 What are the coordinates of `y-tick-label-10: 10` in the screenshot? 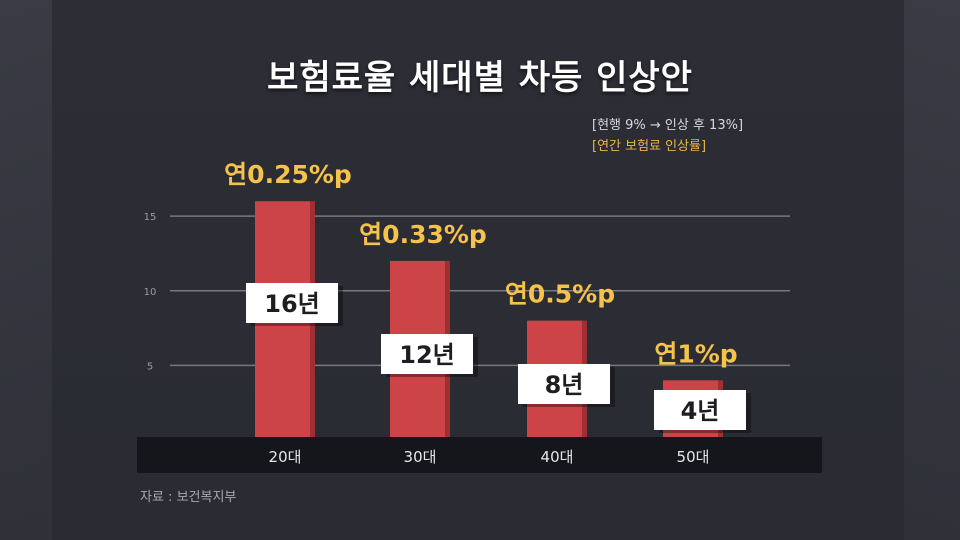 It's located at (150, 292).